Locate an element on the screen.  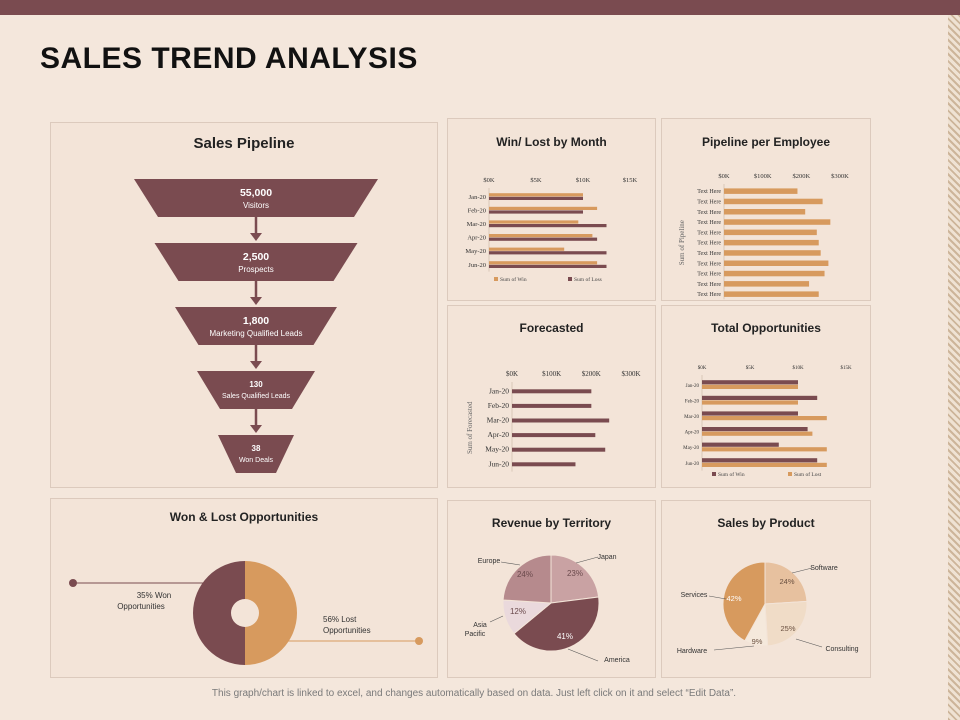
axis-tick-label: $10K is located at coordinates (798, 368).